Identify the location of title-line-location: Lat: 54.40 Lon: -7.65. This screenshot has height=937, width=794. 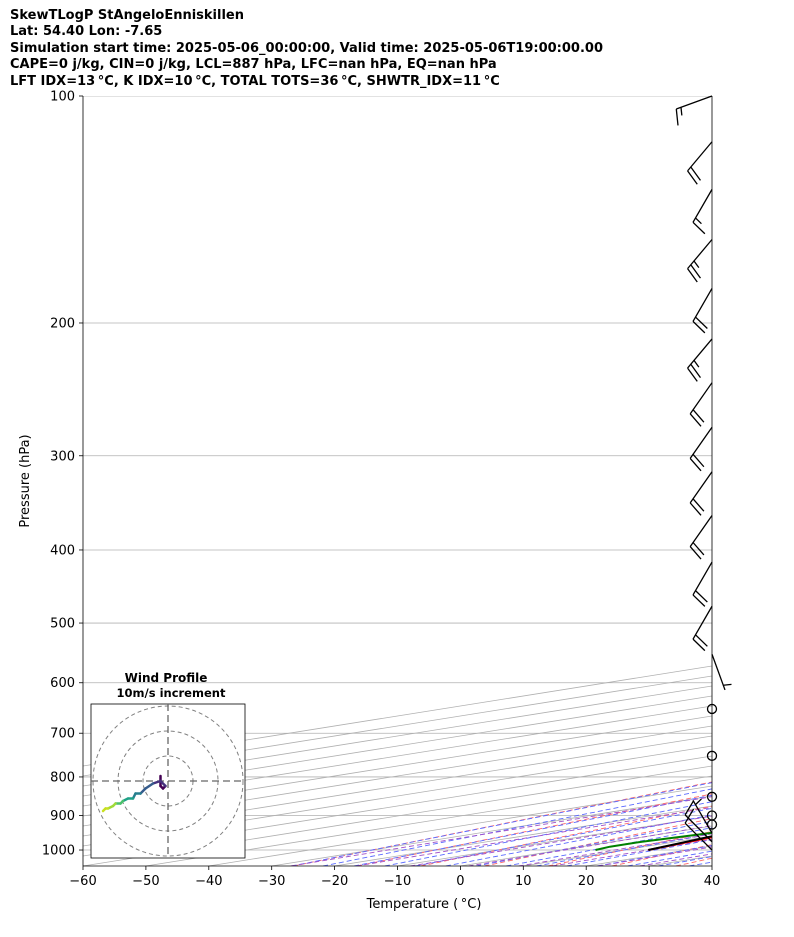
(86, 32).